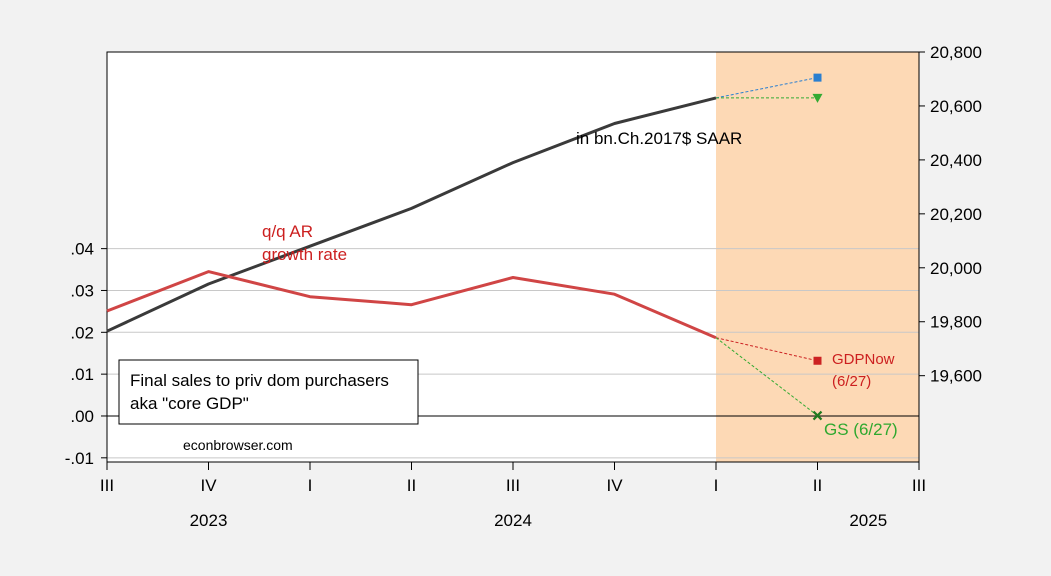 Image resolution: width=1051 pixels, height=576 pixels. What do you see at coordinates (82, 374) in the screenshot?
I see `left-tick-label: .01` at bounding box center [82, 374].